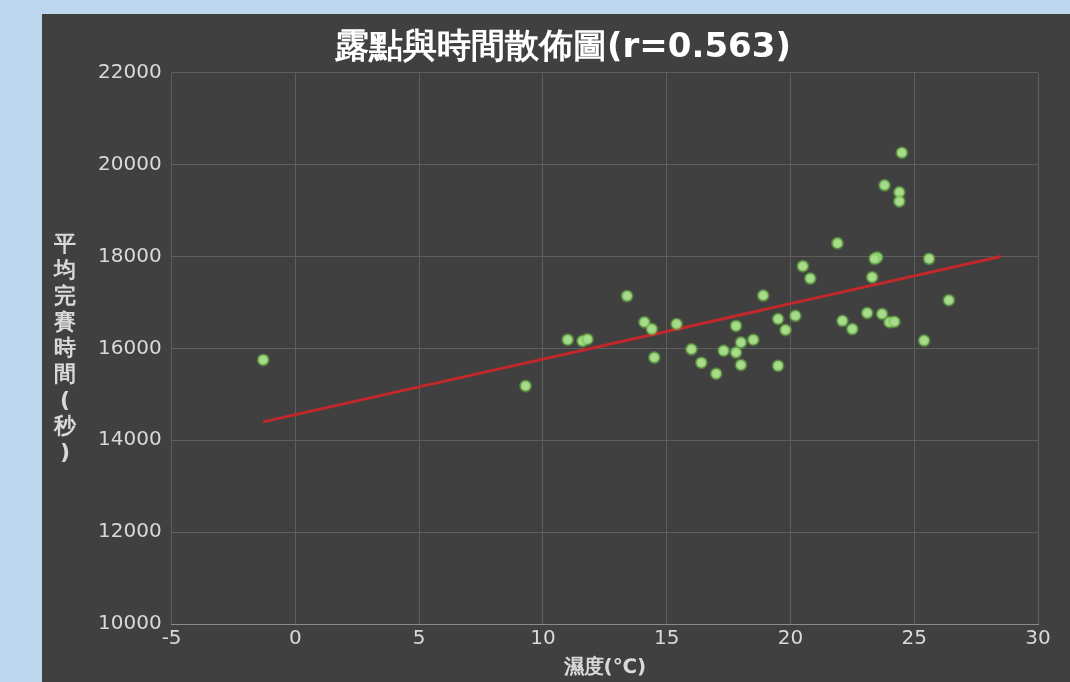  I want to click on y-tick-label: 18000, so click(130, 254).